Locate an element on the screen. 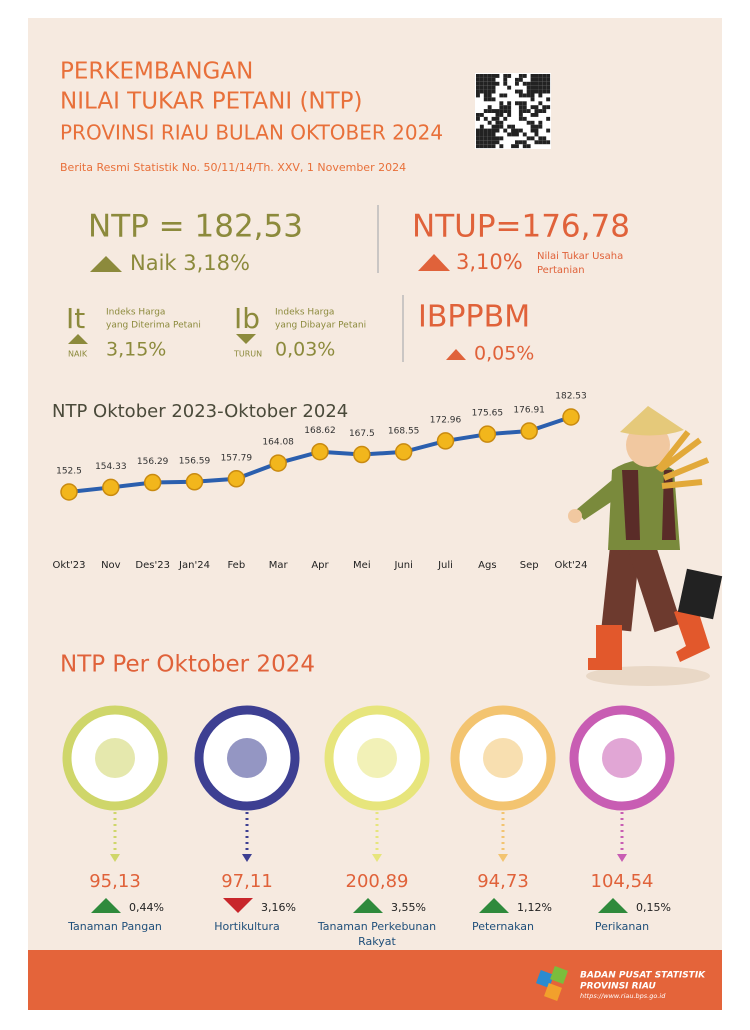 The image size is (750, 1030). sector-name: Rakyat is located at coordinates (377, 941).